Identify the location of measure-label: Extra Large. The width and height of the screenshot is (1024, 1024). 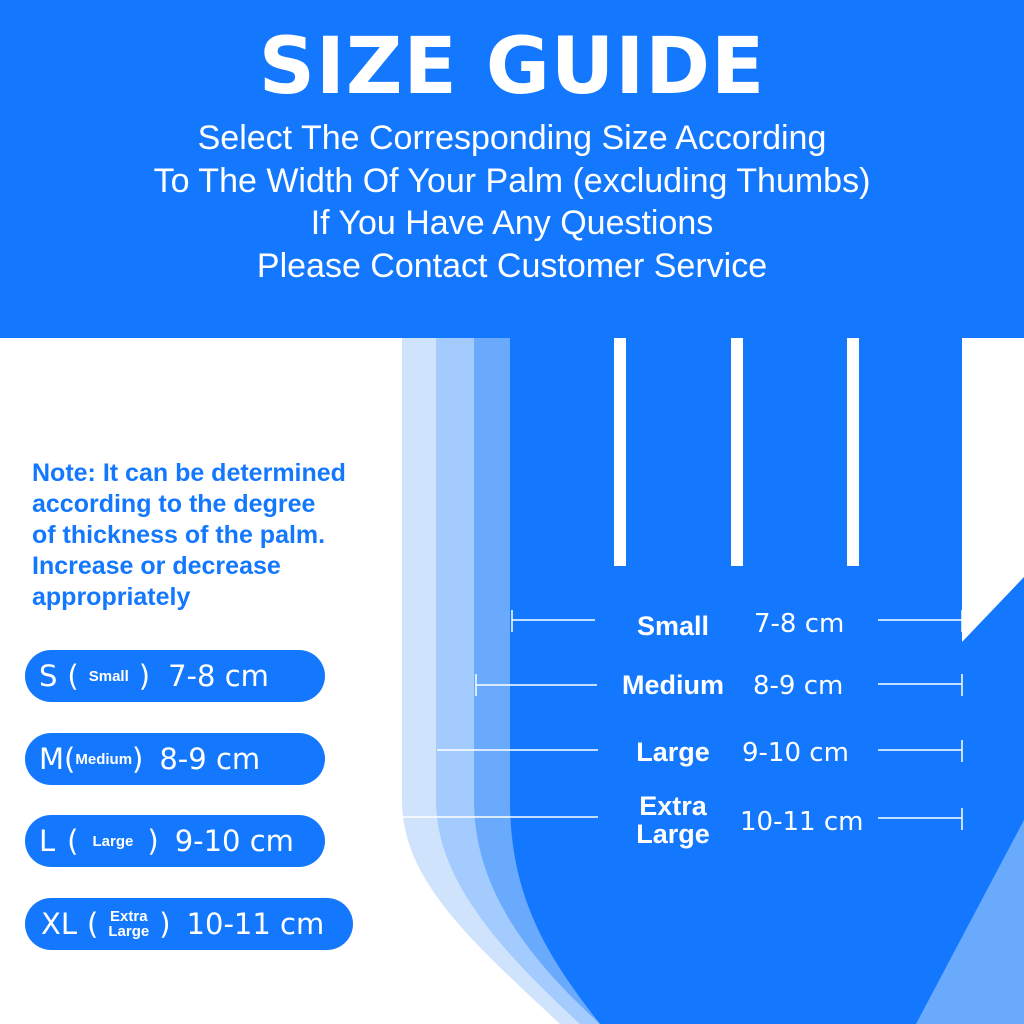
(673, 820).